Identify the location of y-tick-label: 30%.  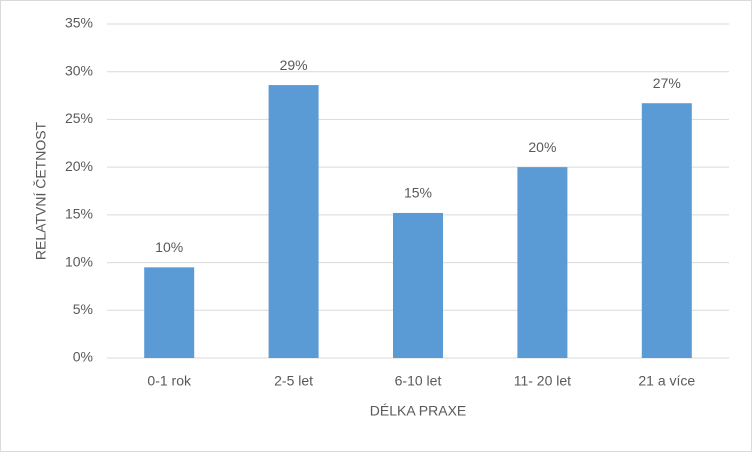
(79, 70).